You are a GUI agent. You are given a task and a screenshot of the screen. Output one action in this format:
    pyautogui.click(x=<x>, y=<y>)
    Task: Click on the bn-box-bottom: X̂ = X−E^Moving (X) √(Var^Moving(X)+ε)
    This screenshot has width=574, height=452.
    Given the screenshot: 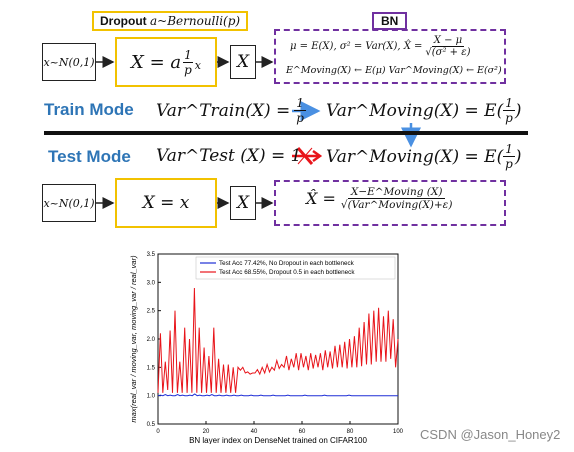 What is the action you would take?
    pyautogui.click(x=390, y=203)
    